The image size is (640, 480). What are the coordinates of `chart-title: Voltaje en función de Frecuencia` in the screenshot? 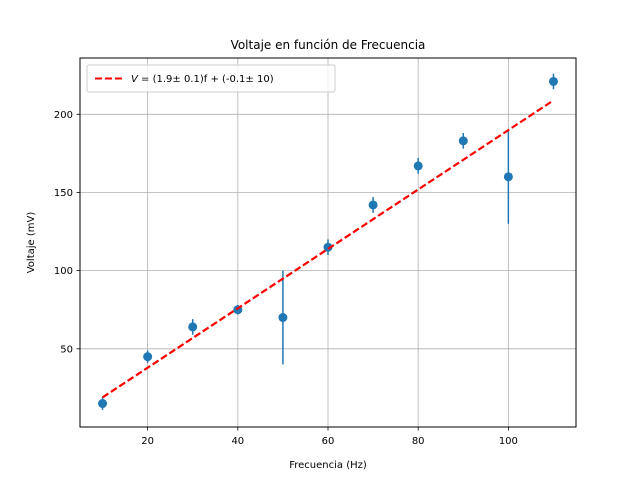 It's located at (328, 45).